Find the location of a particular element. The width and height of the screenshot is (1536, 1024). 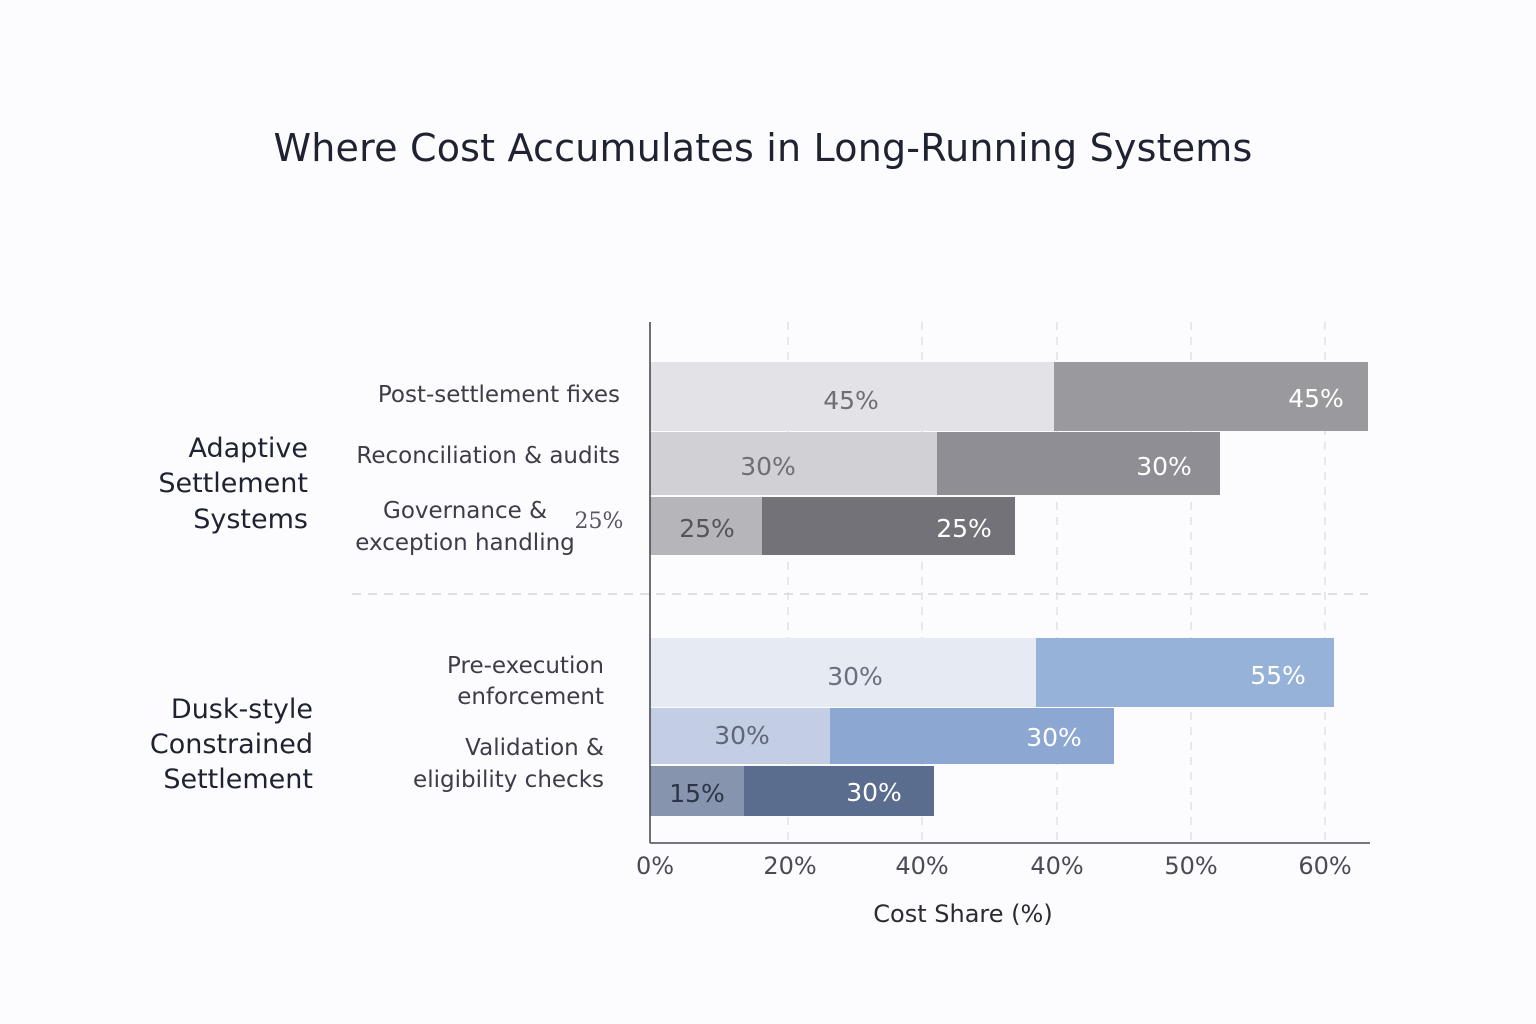

bar-3-segment-1-label: 25% is located at coordinates (707, 528).